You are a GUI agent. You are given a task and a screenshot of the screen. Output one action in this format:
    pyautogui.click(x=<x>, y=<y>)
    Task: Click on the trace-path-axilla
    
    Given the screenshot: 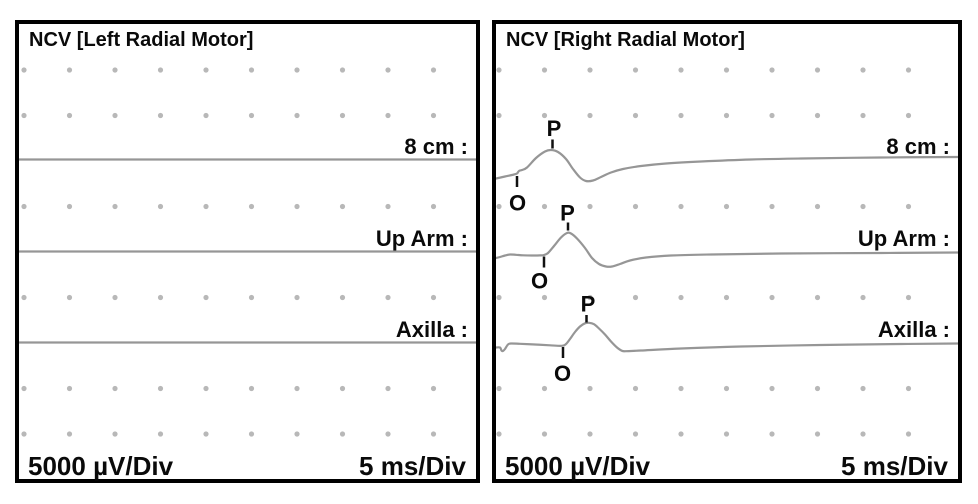 What is the action you would take?
    pyautogui.click(x=727, y=337)
    